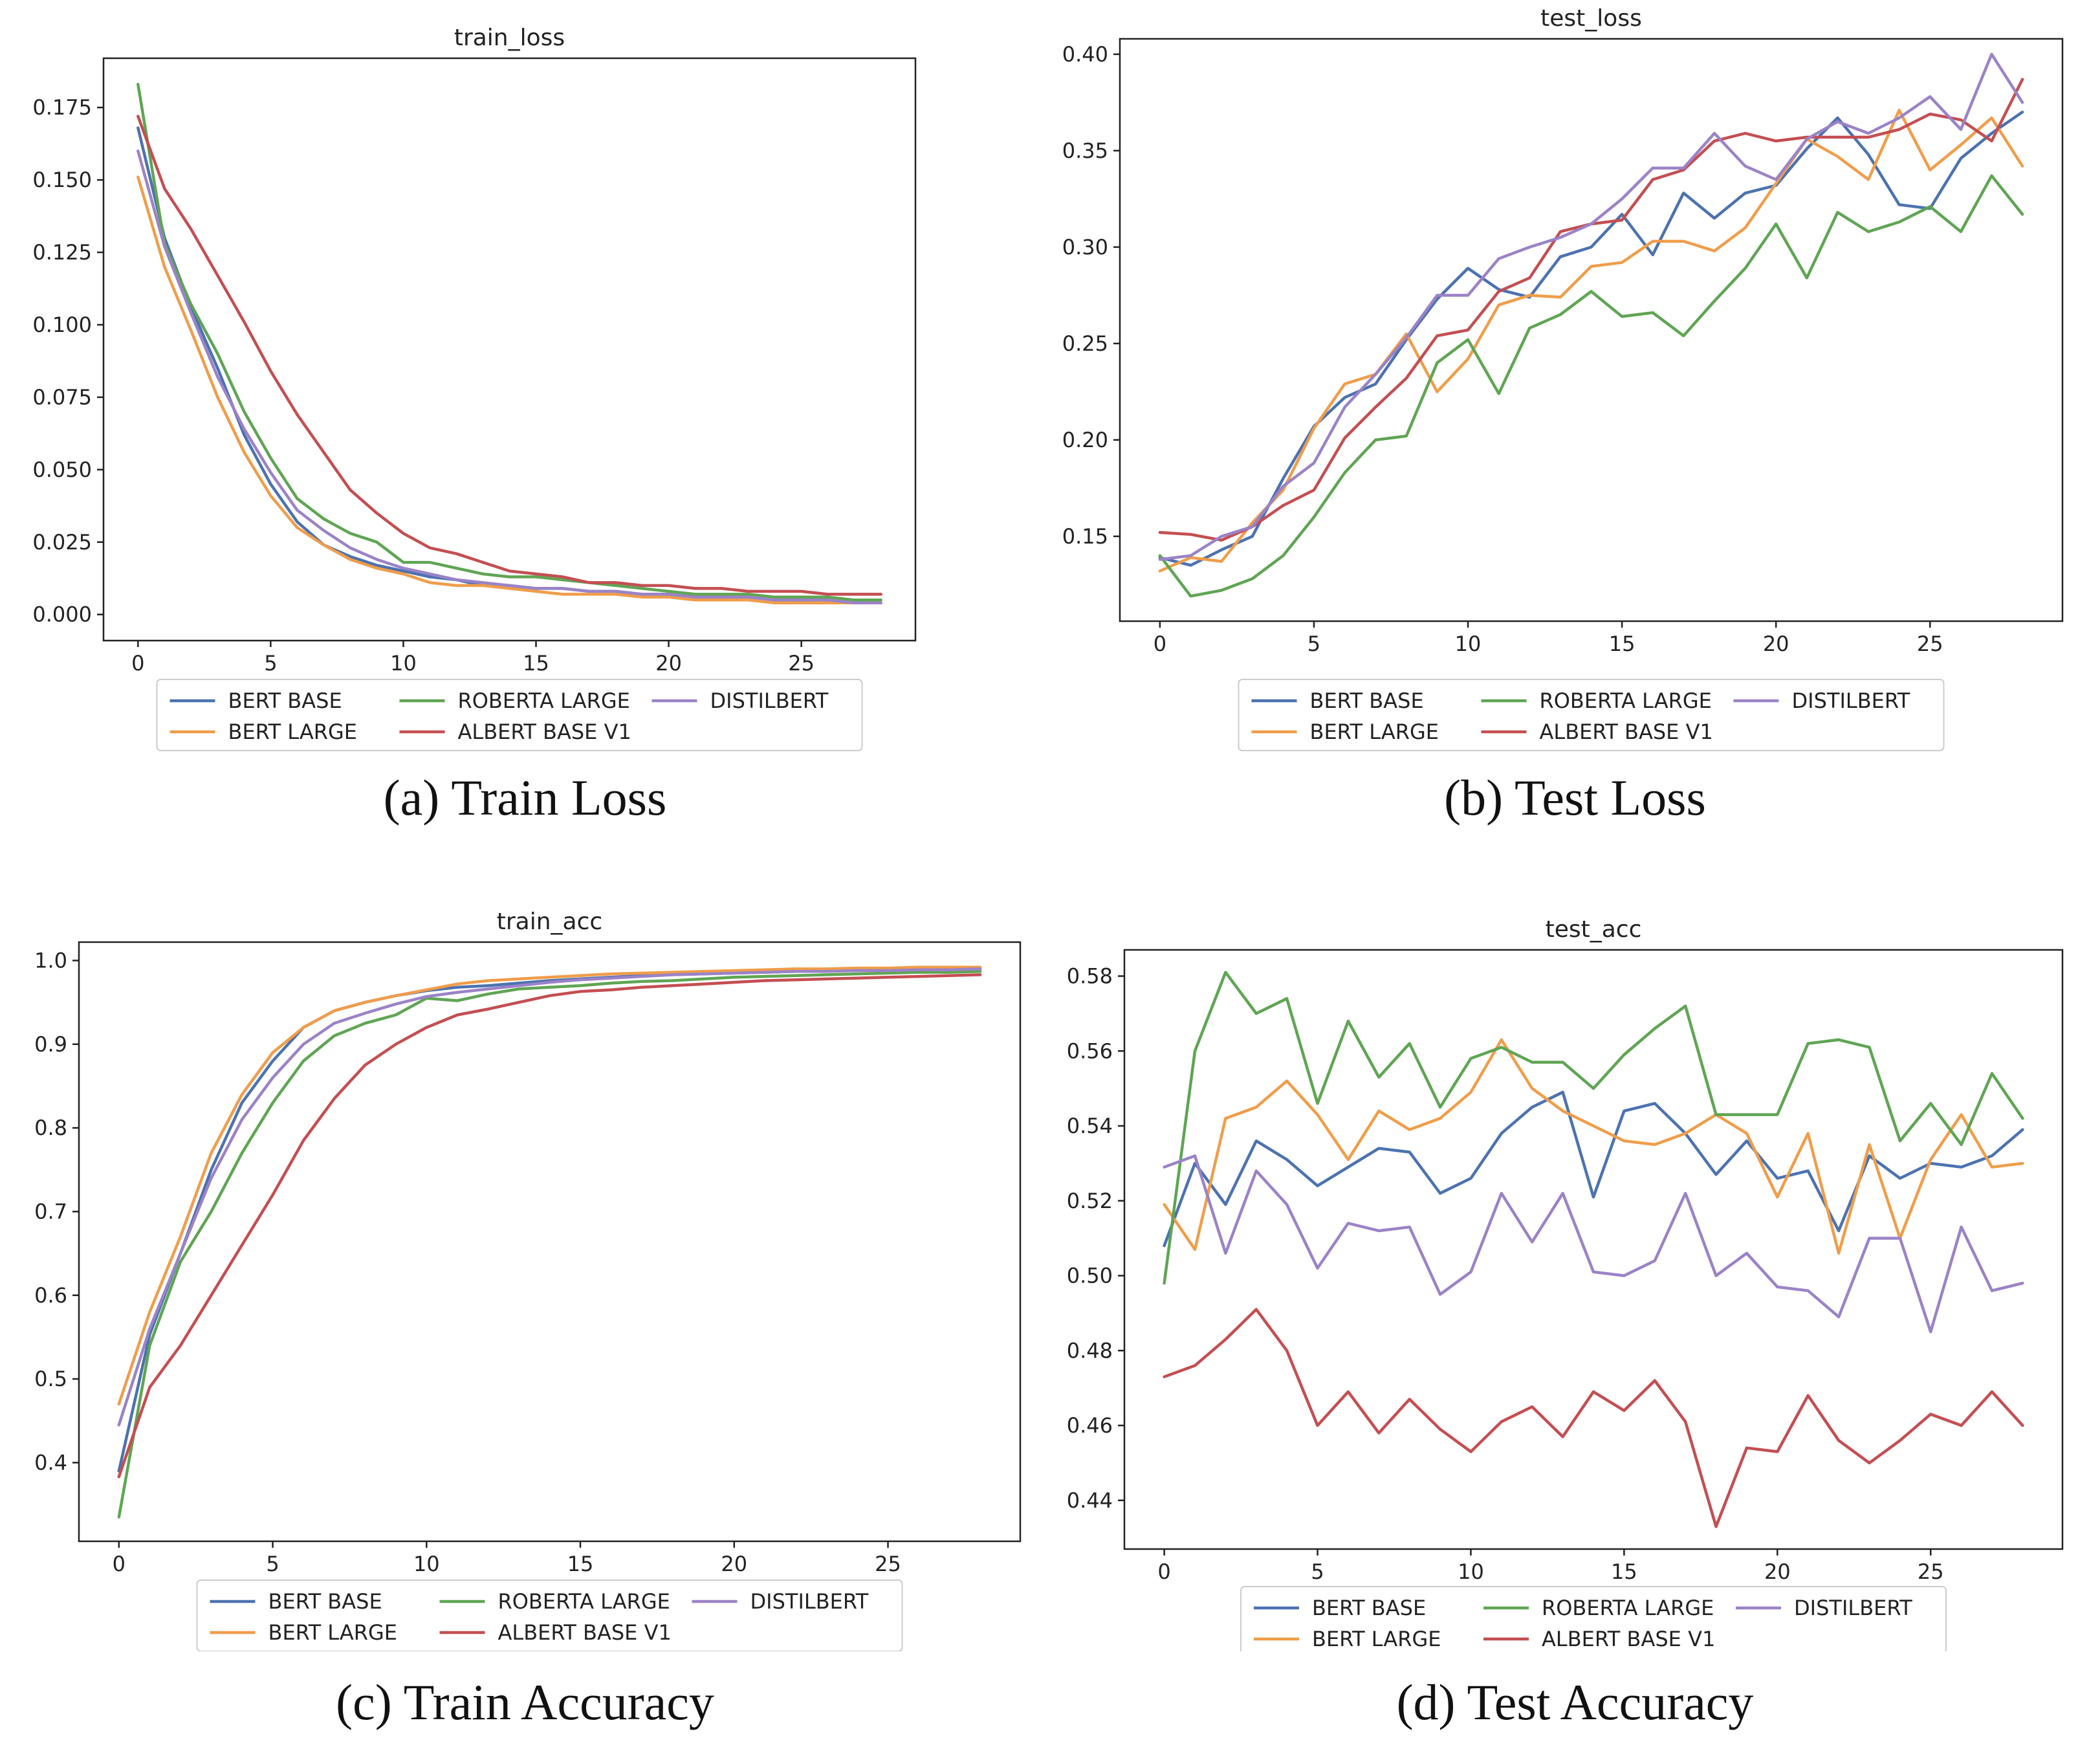 The width and height of the screenshot is (2100, 1749). I want to click on y-tick-label: 0.100, so click(62, 325).